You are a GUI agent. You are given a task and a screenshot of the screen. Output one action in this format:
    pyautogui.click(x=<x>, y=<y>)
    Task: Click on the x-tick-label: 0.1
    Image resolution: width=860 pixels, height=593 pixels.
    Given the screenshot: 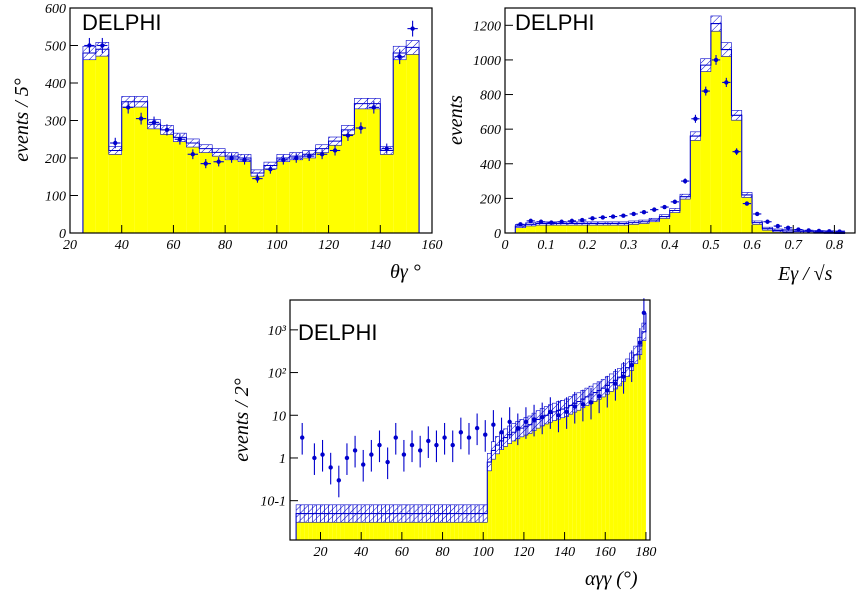 What is the action you would take?
    pyautogui.click(x=546, y=245)
    